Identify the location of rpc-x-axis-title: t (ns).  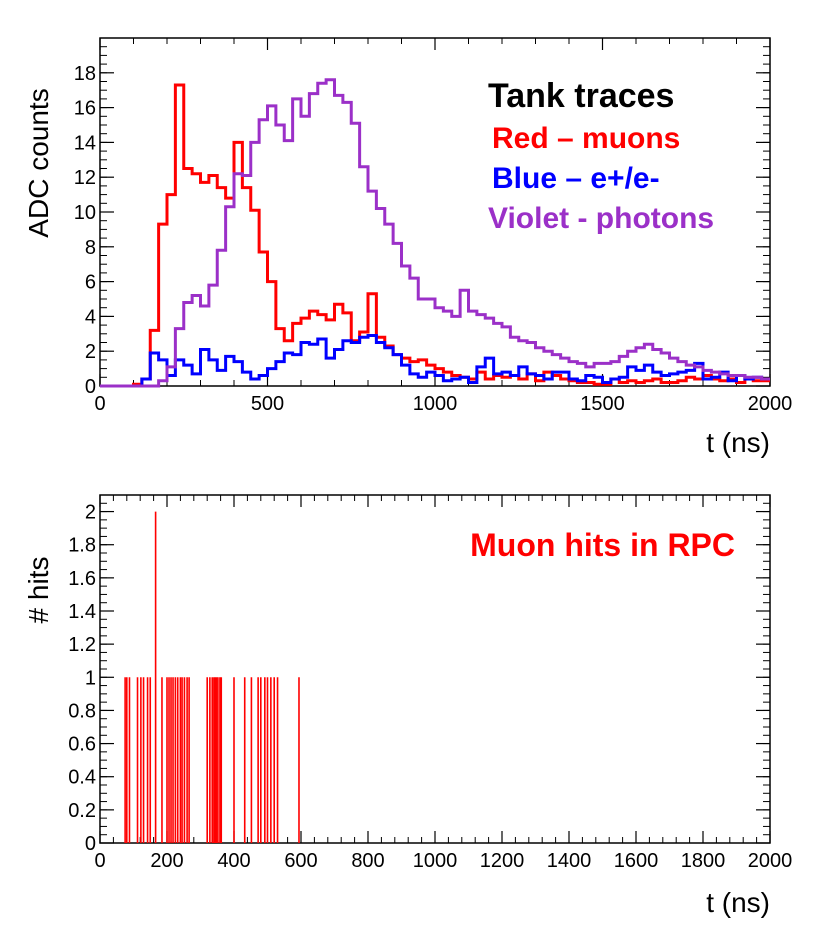
(738, 902).